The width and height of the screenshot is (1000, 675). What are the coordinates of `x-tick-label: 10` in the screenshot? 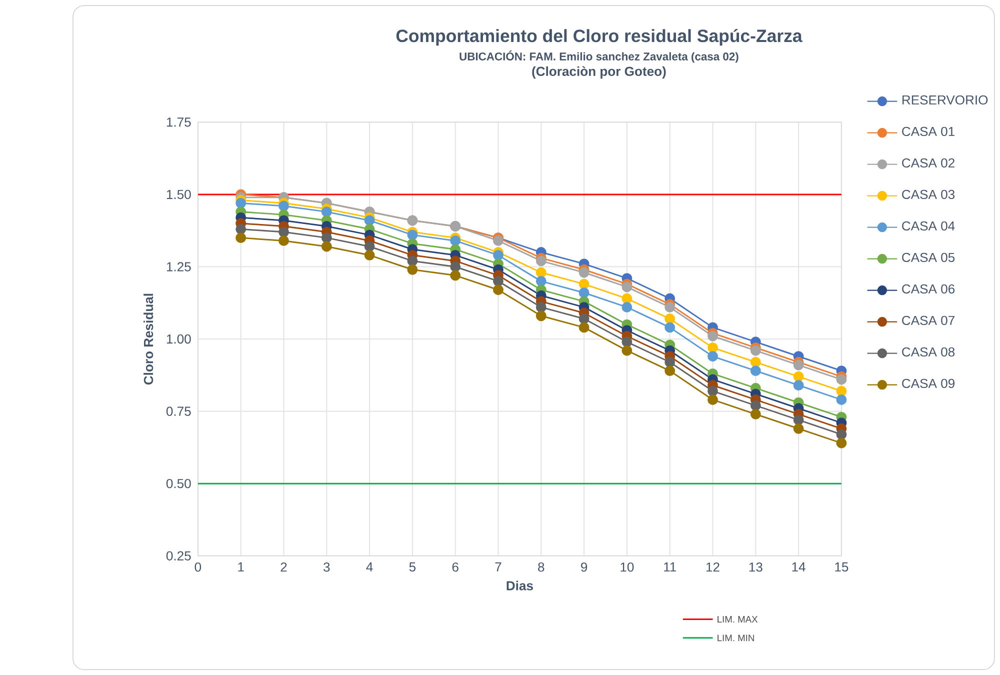 It's located at (627, 567).